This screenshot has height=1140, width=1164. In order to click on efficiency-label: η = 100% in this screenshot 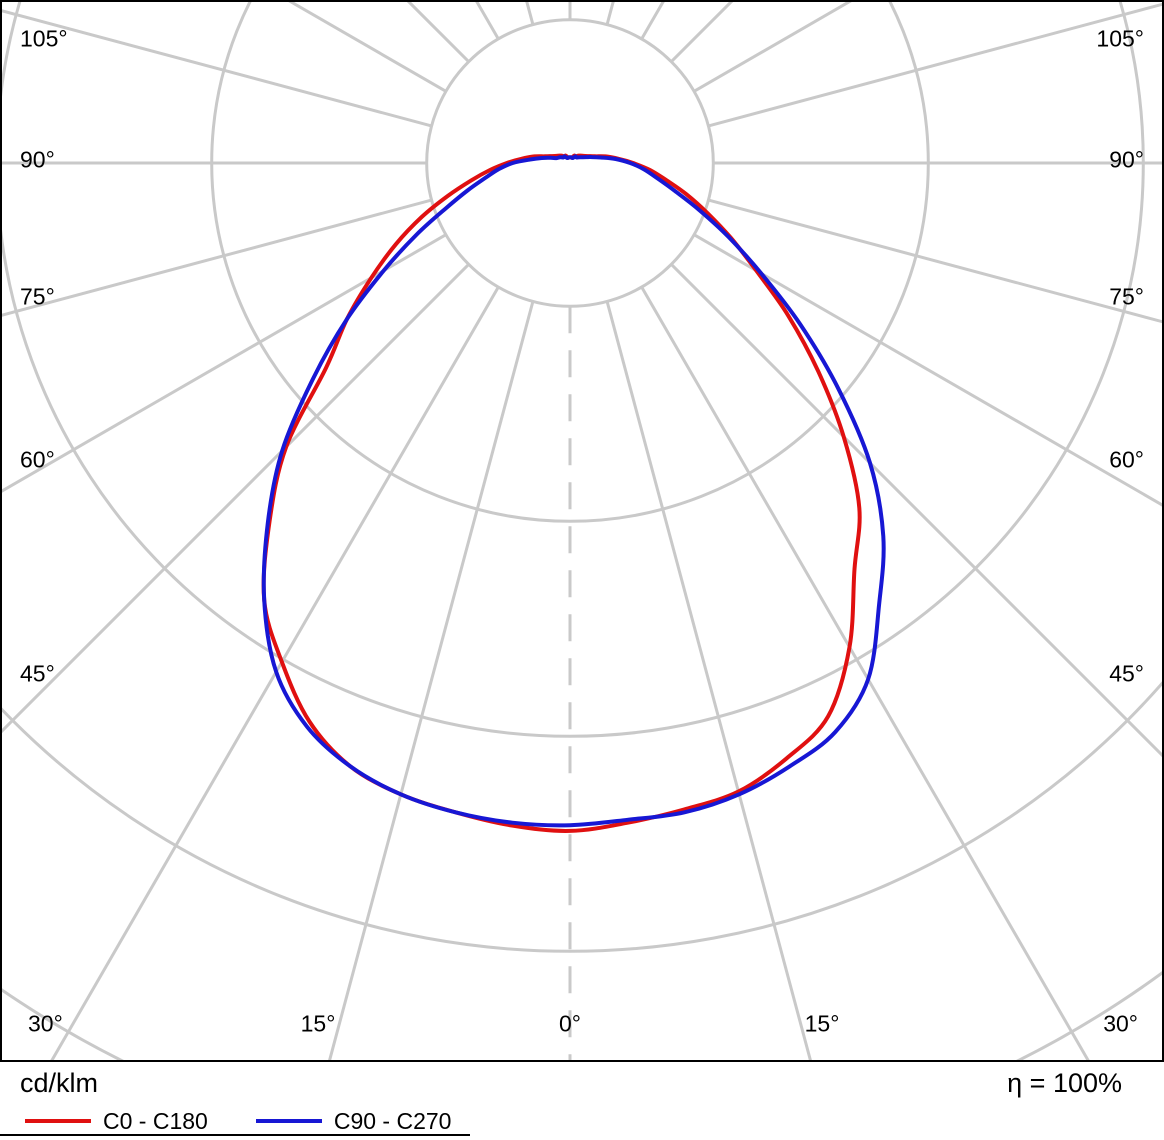, I will do `click(1064, 1083)`.